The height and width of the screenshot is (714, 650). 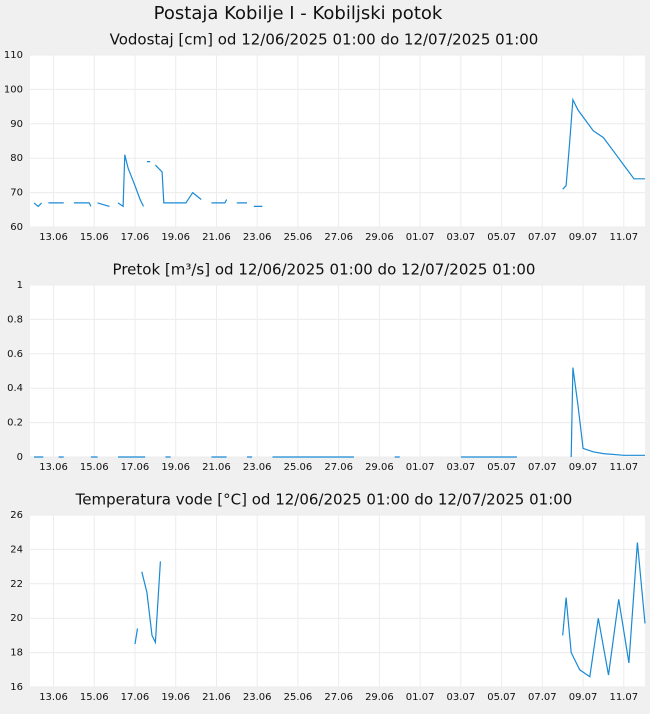 I want to click on y-tick-label: 110, so click(x=13, y=55).